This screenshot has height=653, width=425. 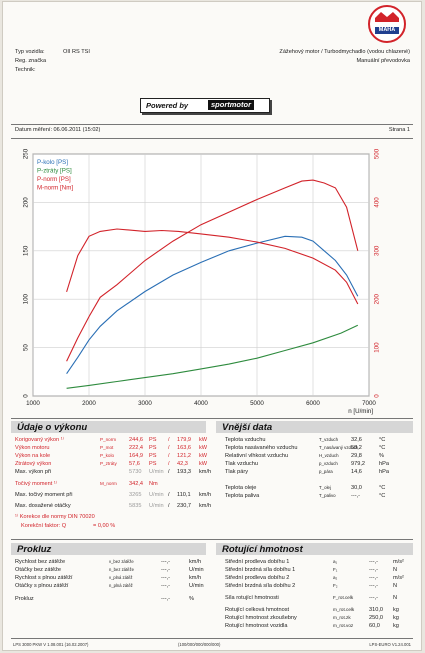 I want to click on y-right-tick-label: 400, so click(x=377, y=202).